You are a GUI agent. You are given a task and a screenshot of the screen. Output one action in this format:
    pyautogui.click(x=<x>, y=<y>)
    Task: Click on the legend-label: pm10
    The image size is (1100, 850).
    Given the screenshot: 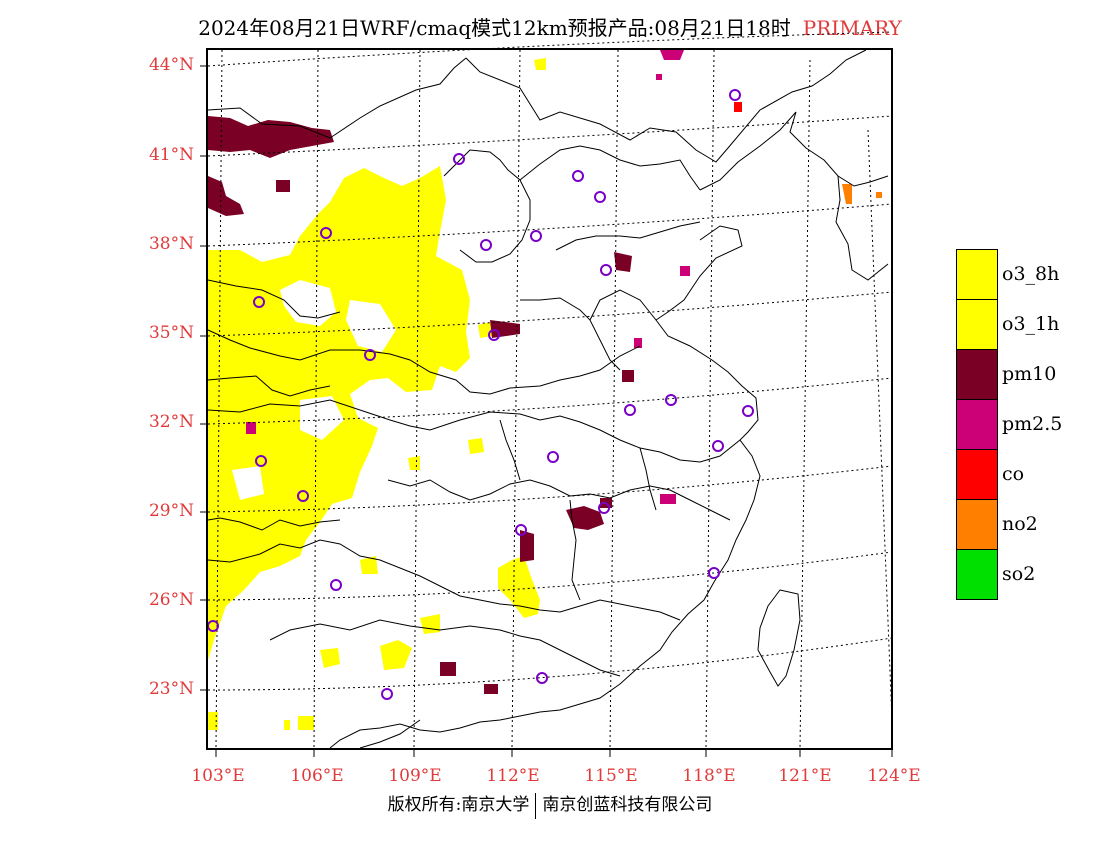 What is the action you would take?
    pyautogui.click(x=1029, y=374)
    